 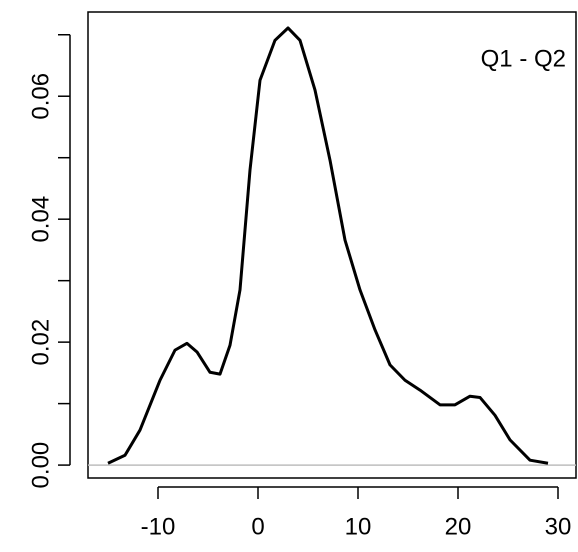 What do you see at coordinates (458, 526) in the screenshot?
I see `x-tick-label: 20` at bounding box center [458, 526].